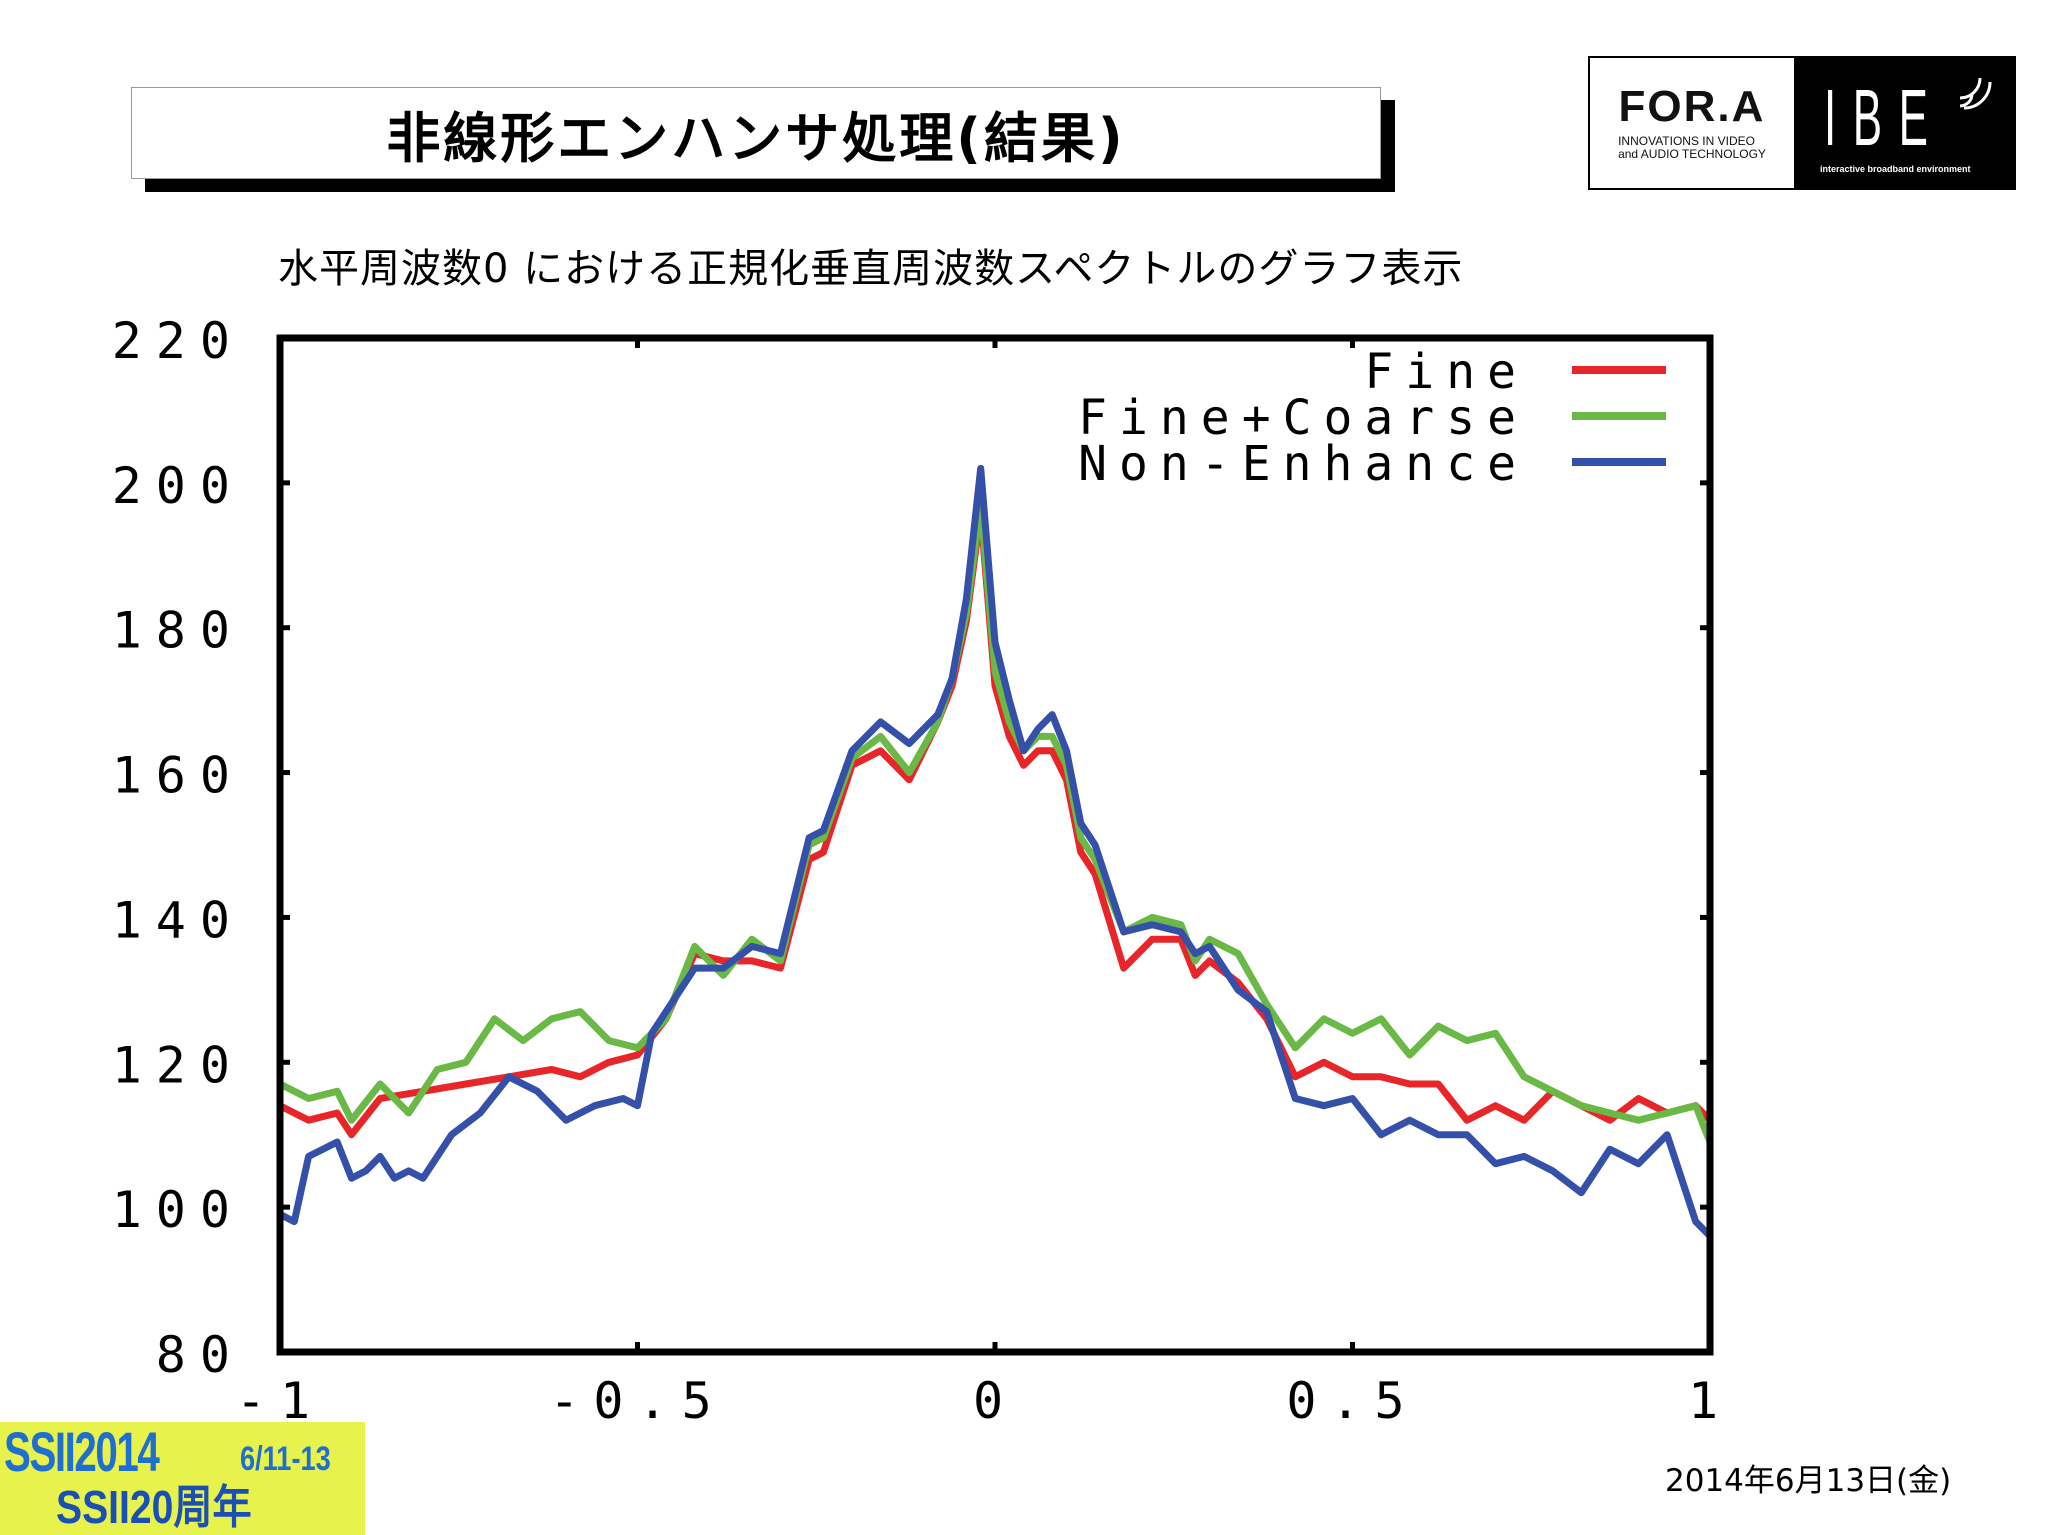 This screenshot has width=2048, height=1535. What do you see at coordinates (1895, 169) in the screenshot?
I see `ibe-logo-subtitle: interactive broadband environment` at bounding box center [1895, 169].